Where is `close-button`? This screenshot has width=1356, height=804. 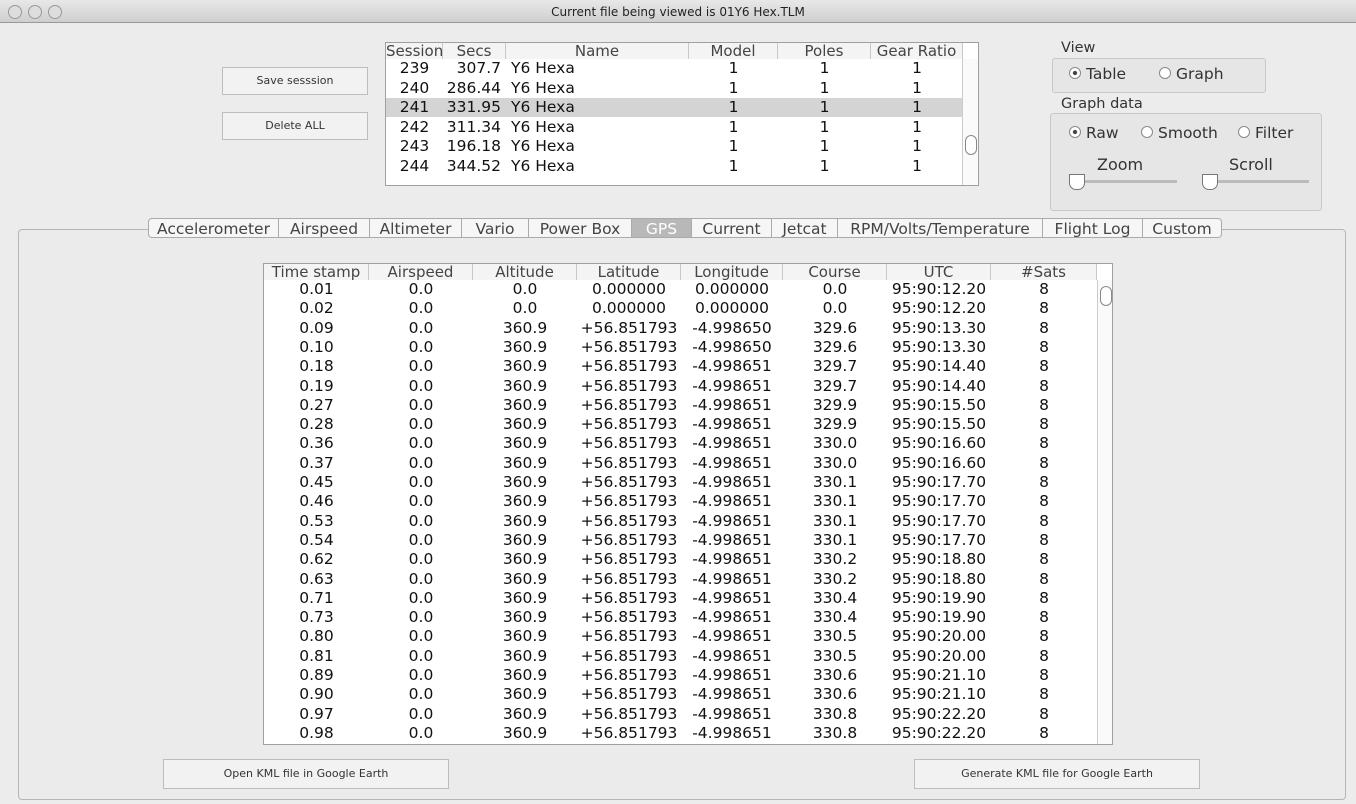
close-button is located at coordinates (15, 12).